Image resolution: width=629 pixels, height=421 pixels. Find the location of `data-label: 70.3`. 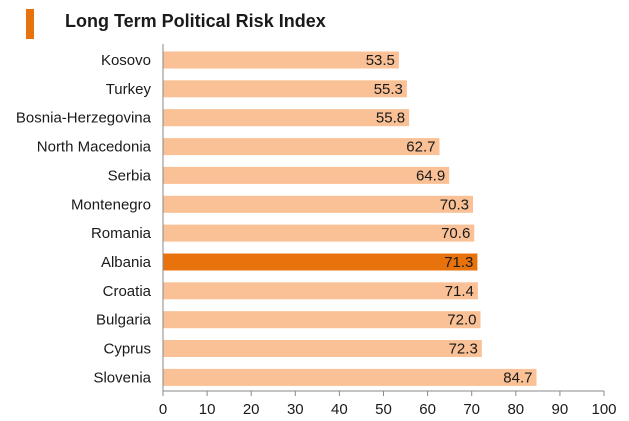

data-label: 70.3 is located at coordinates (454, 204).